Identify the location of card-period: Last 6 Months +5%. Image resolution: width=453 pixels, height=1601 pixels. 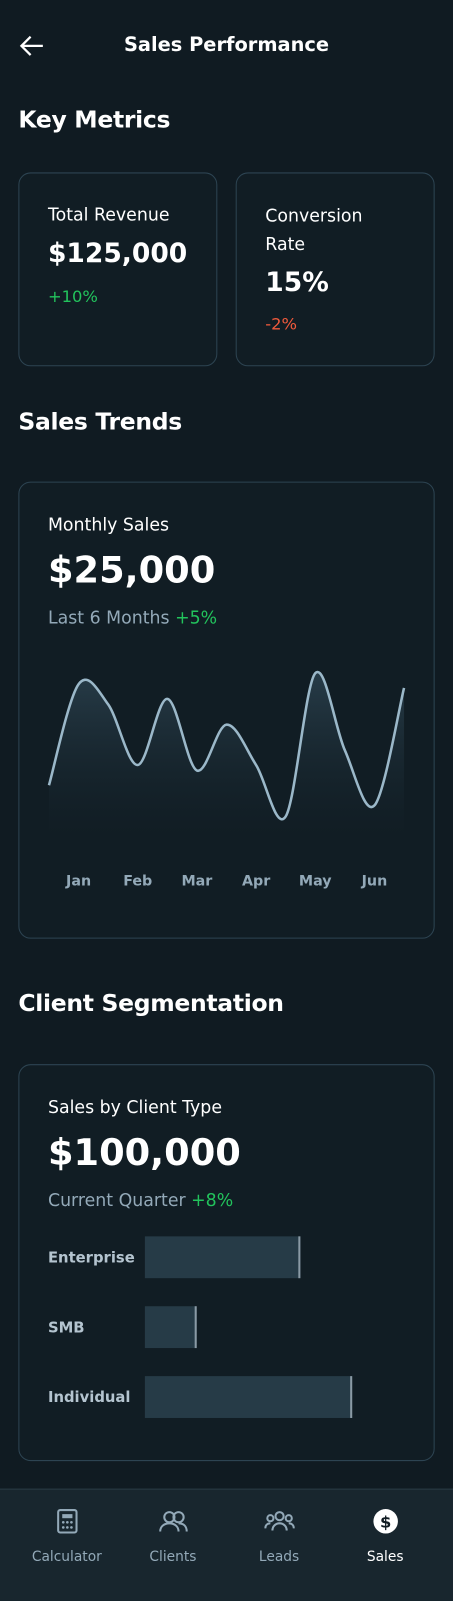
(132, 618).